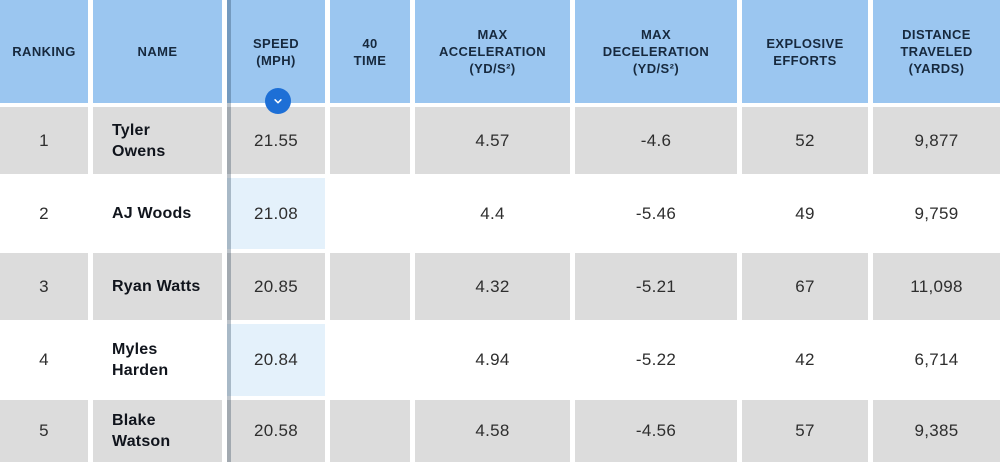 The image size is (1000, 470). I want to click on cell-distance-traveled: 9,759, so click(936, 213).